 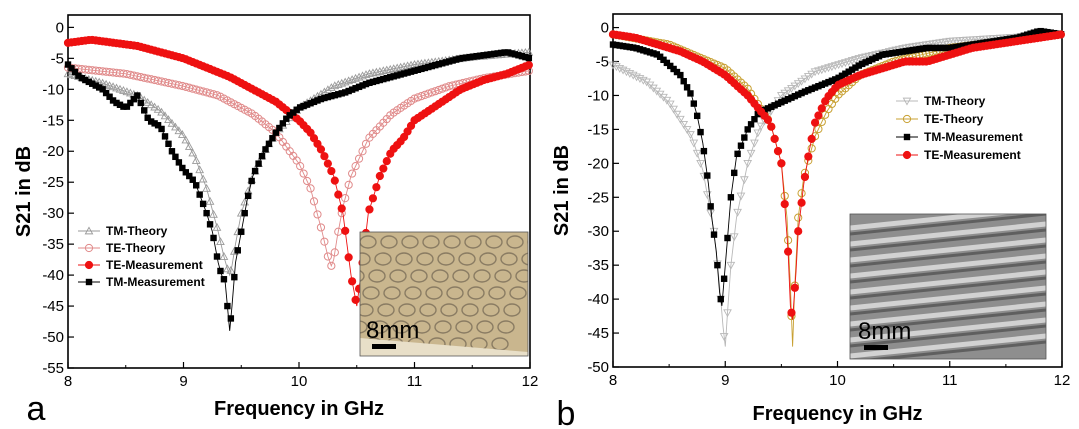 What do you see at coordinates (24, 191) in the screenshot?
I see `y-axis-title: S21 in dB` at bounding box center [24, 191].